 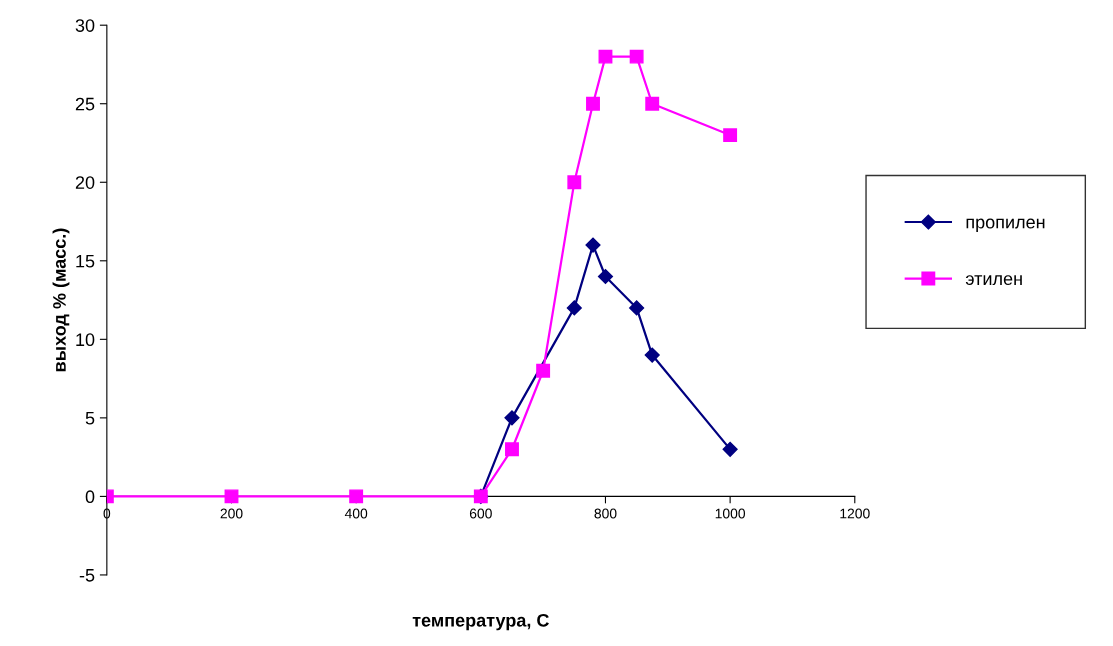 What do you see at coordinates (231, 513) in the screenshot?
I see `x-tick-label: 200` at bounding box center [231, 513].